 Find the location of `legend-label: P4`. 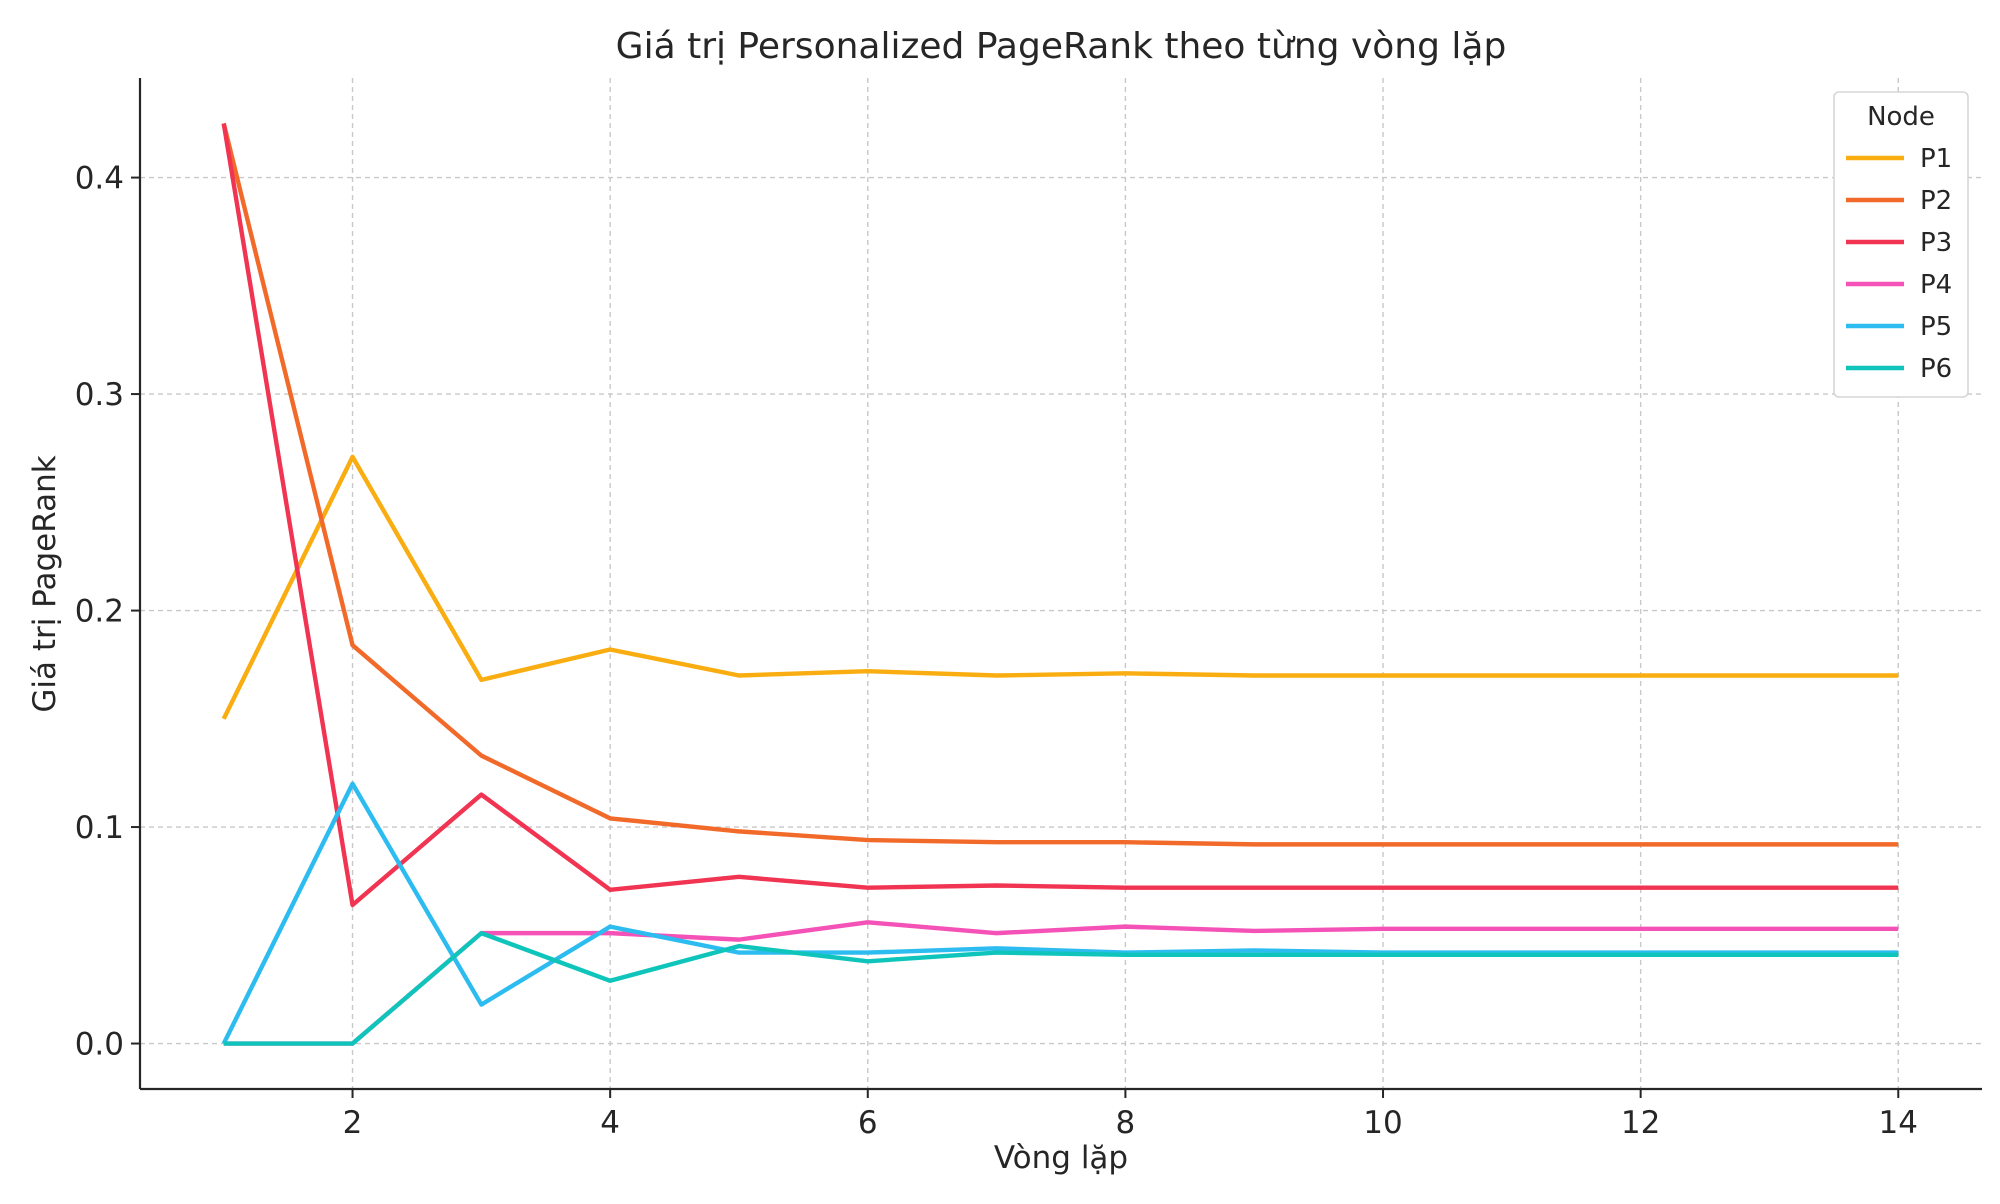

legend-label: P4 is located at coordinates (1936, 285).